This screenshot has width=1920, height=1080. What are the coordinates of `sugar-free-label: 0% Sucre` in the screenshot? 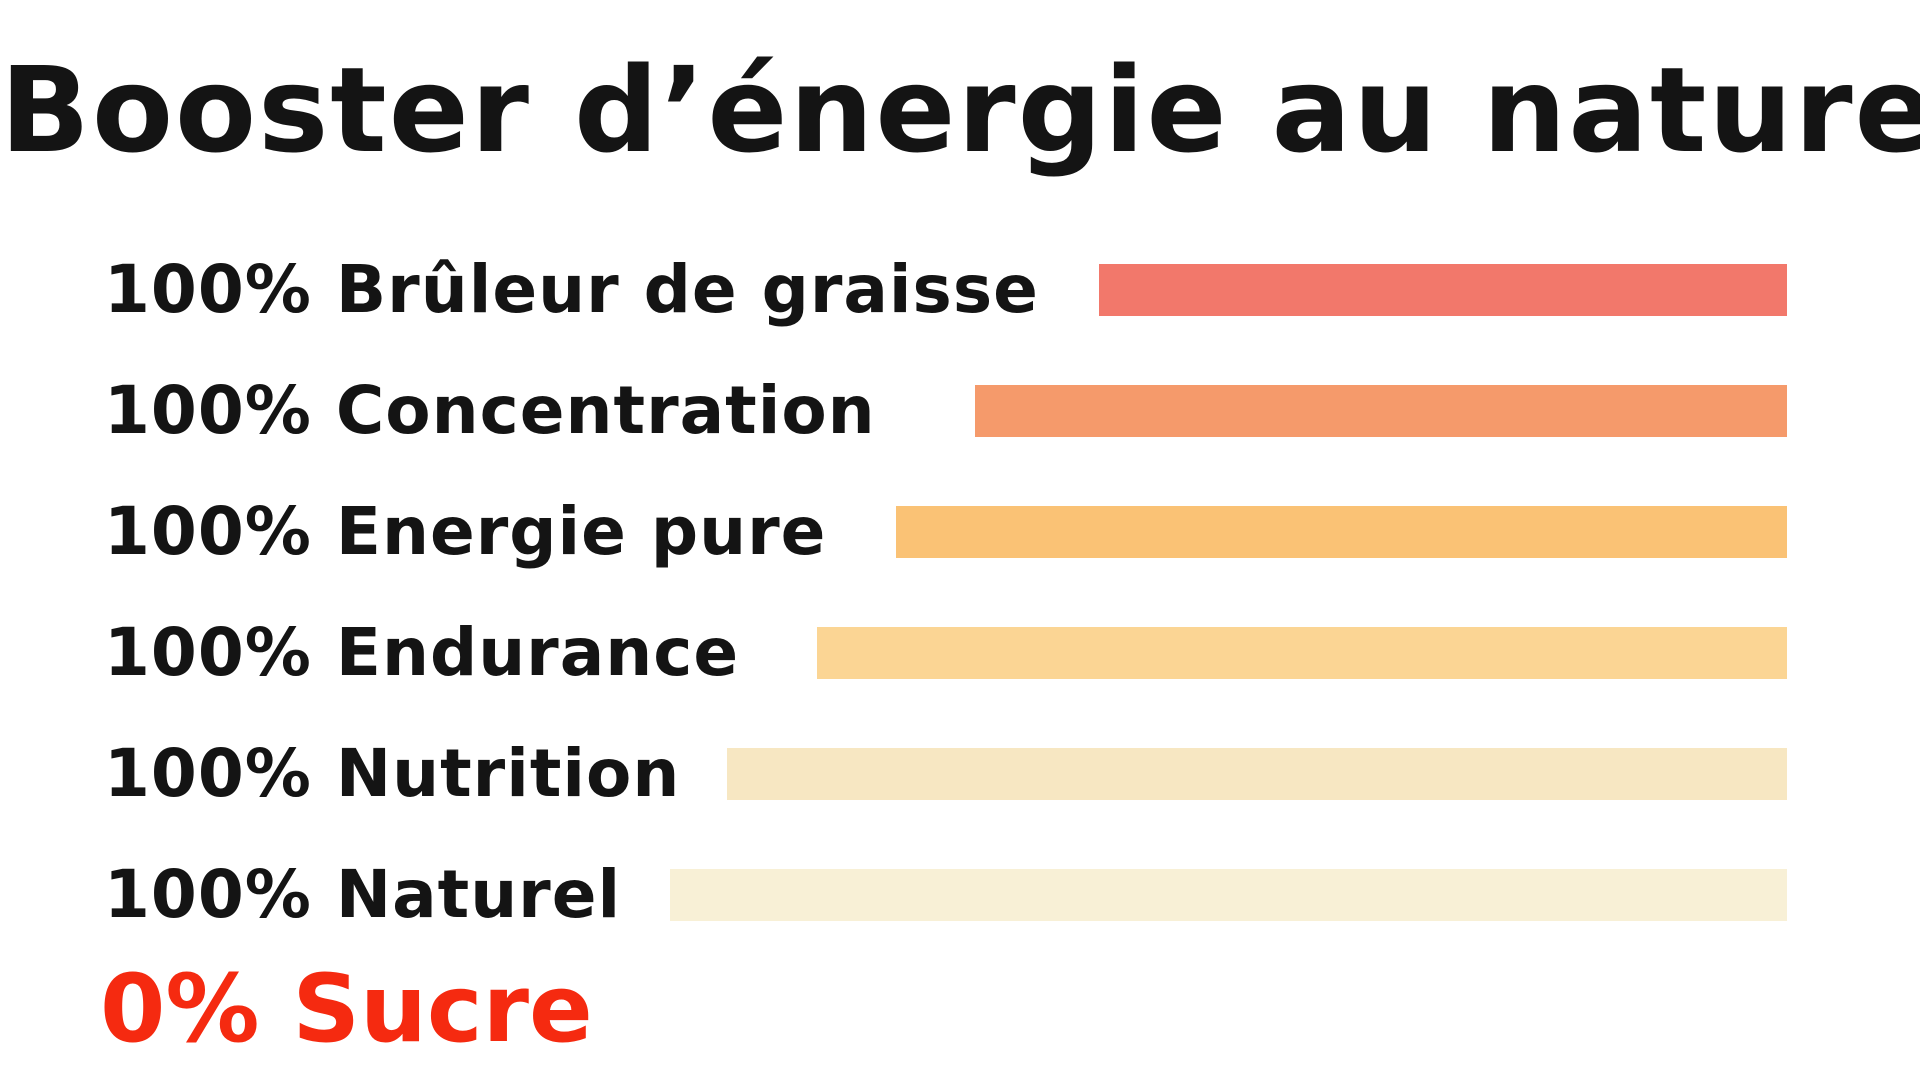 It's located at (346, 1009).